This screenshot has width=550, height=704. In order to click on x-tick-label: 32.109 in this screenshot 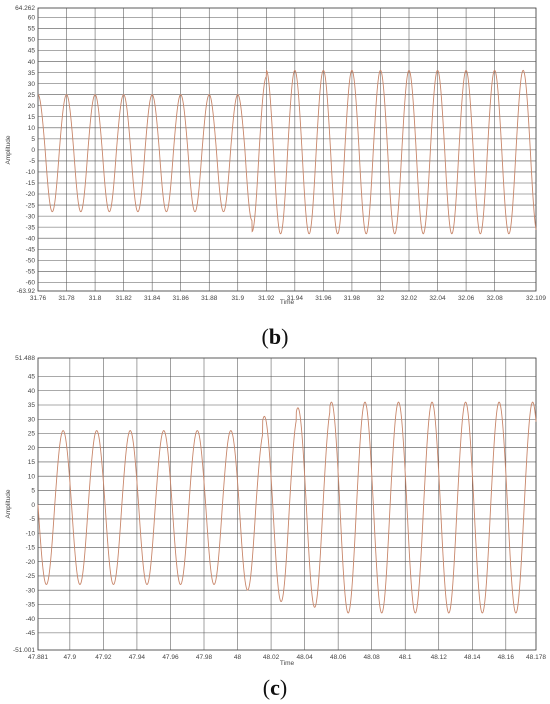, I will do `click(536, 298)`.